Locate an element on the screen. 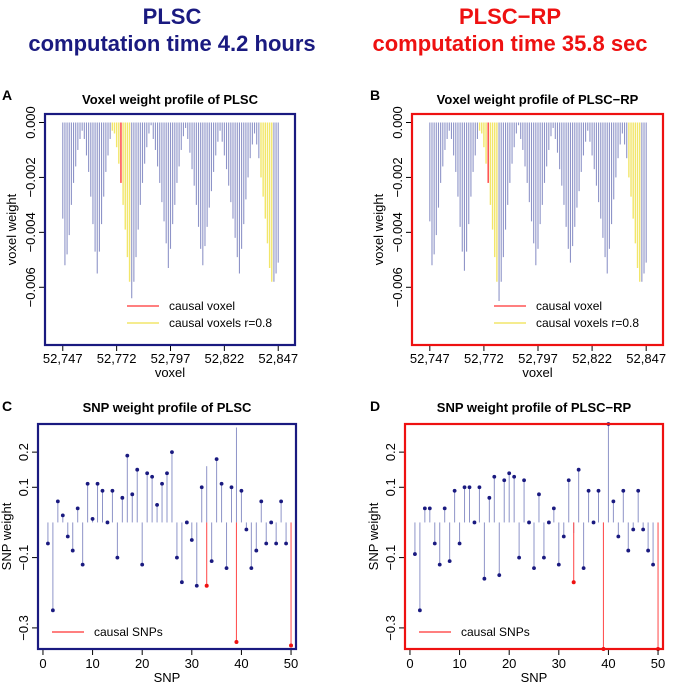 Image resolution: width=680 pixels, height=686 pixels. y-tick-label: 0.1 is located at coordinates (390, 487).